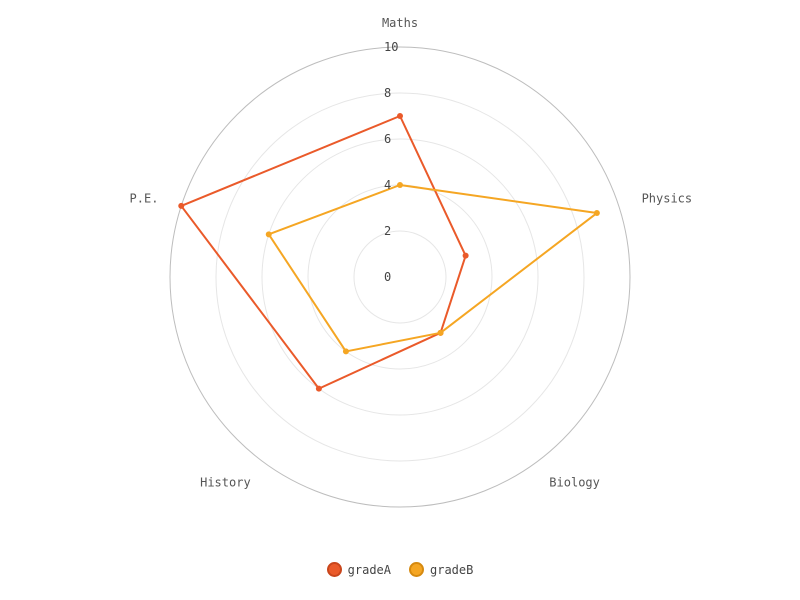 The height and width of the screenshot is (600, 800). Describe the element at coordinates (387, 185) in the screenshot. I see `tick-label: 4` at that location.